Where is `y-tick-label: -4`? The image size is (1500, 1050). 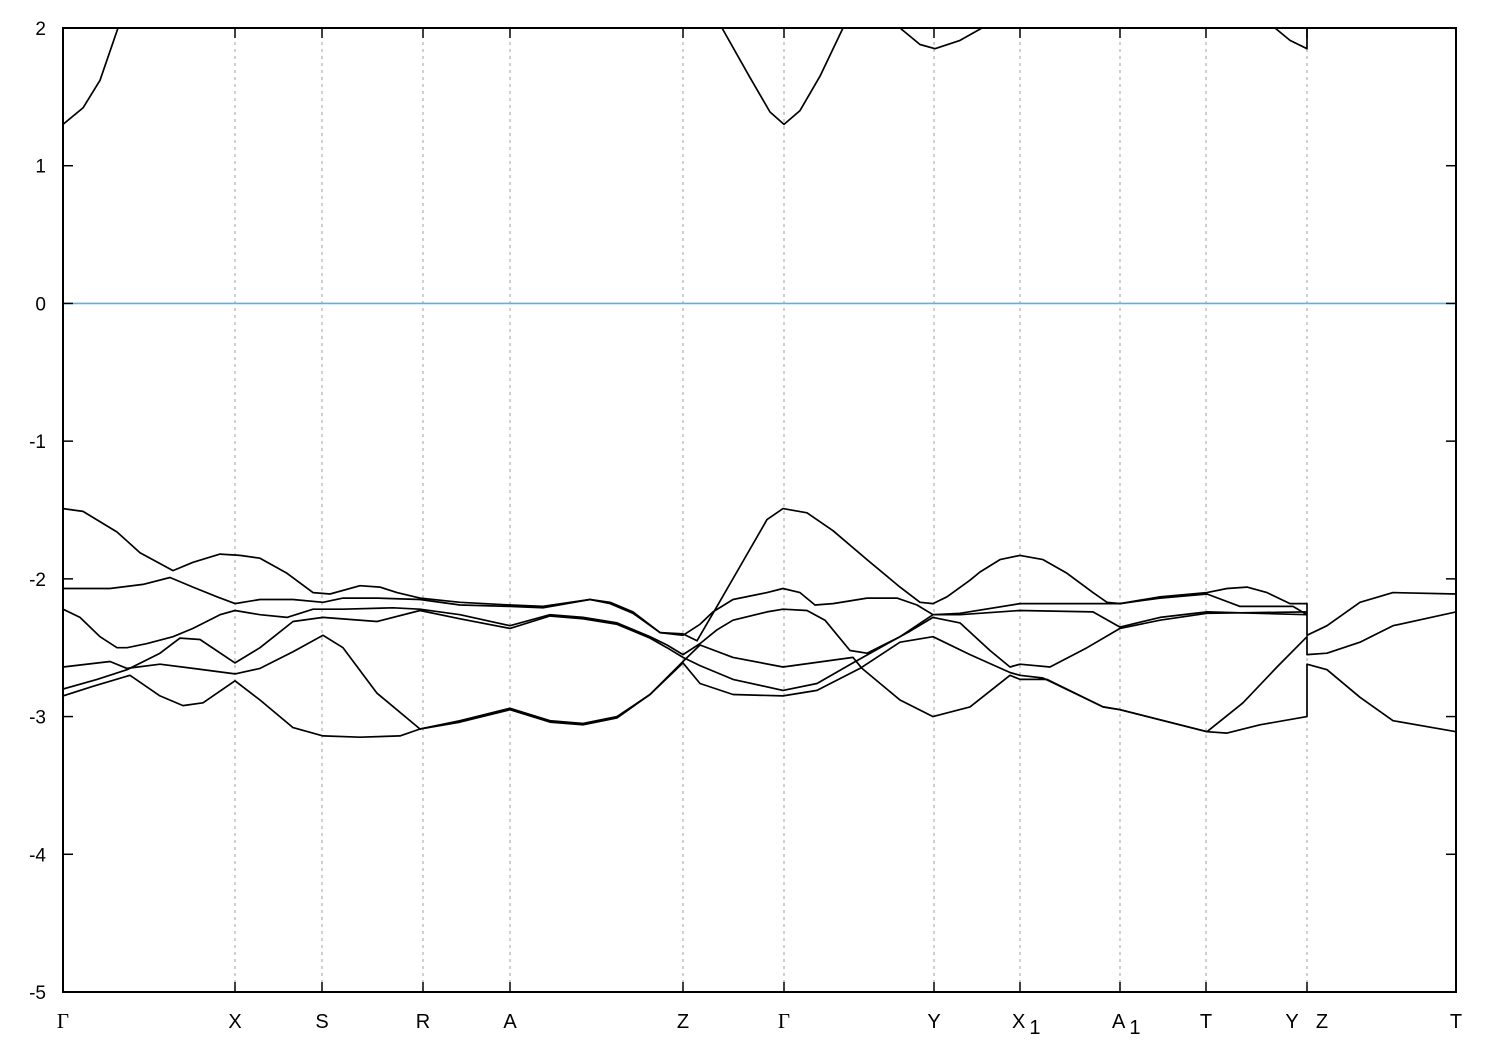
y-tick-label: -4 is located at coordinates (37, 855).